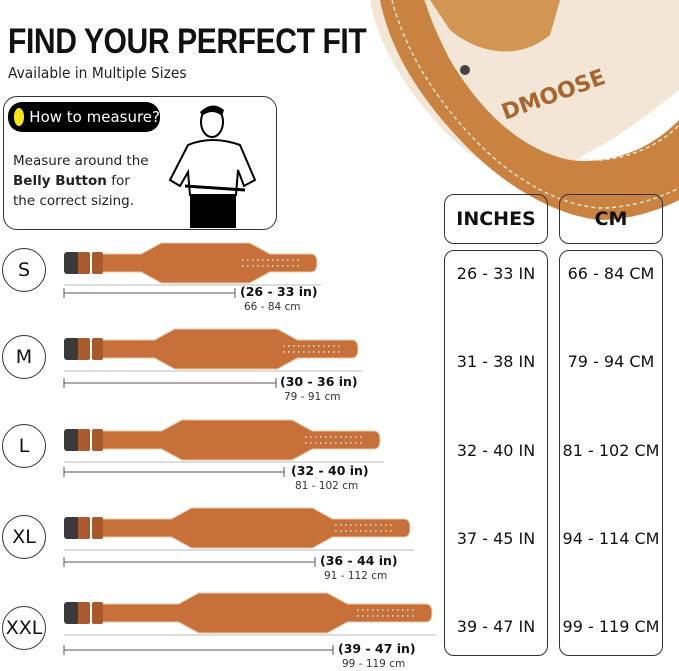 This screenshot has width=679, height=671. I want to click on cm-range-label: 99 - 119 cm, so click(374, 664).